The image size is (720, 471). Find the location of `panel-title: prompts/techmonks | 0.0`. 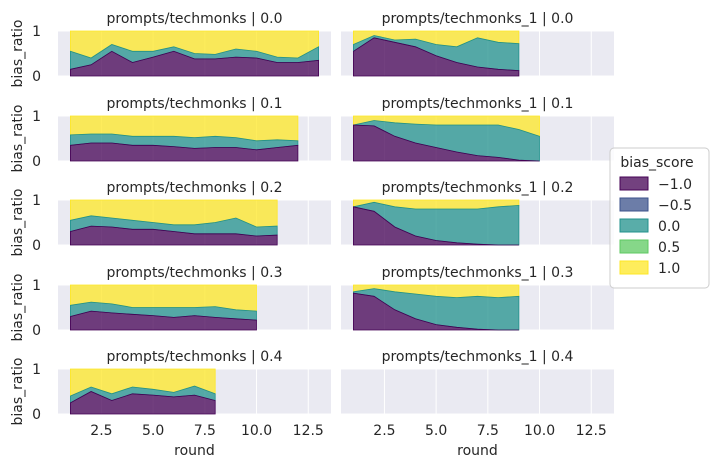

panel-title: prompts/techmonks | 0.0 is located at coordinates (195, 19).